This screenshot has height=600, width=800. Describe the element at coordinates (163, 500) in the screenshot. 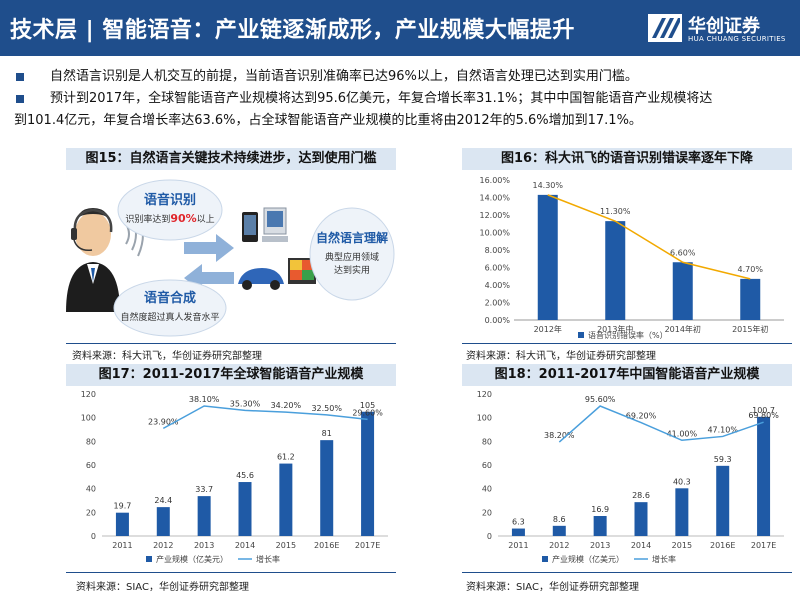

I see `bar-label: 24.4` at that location.